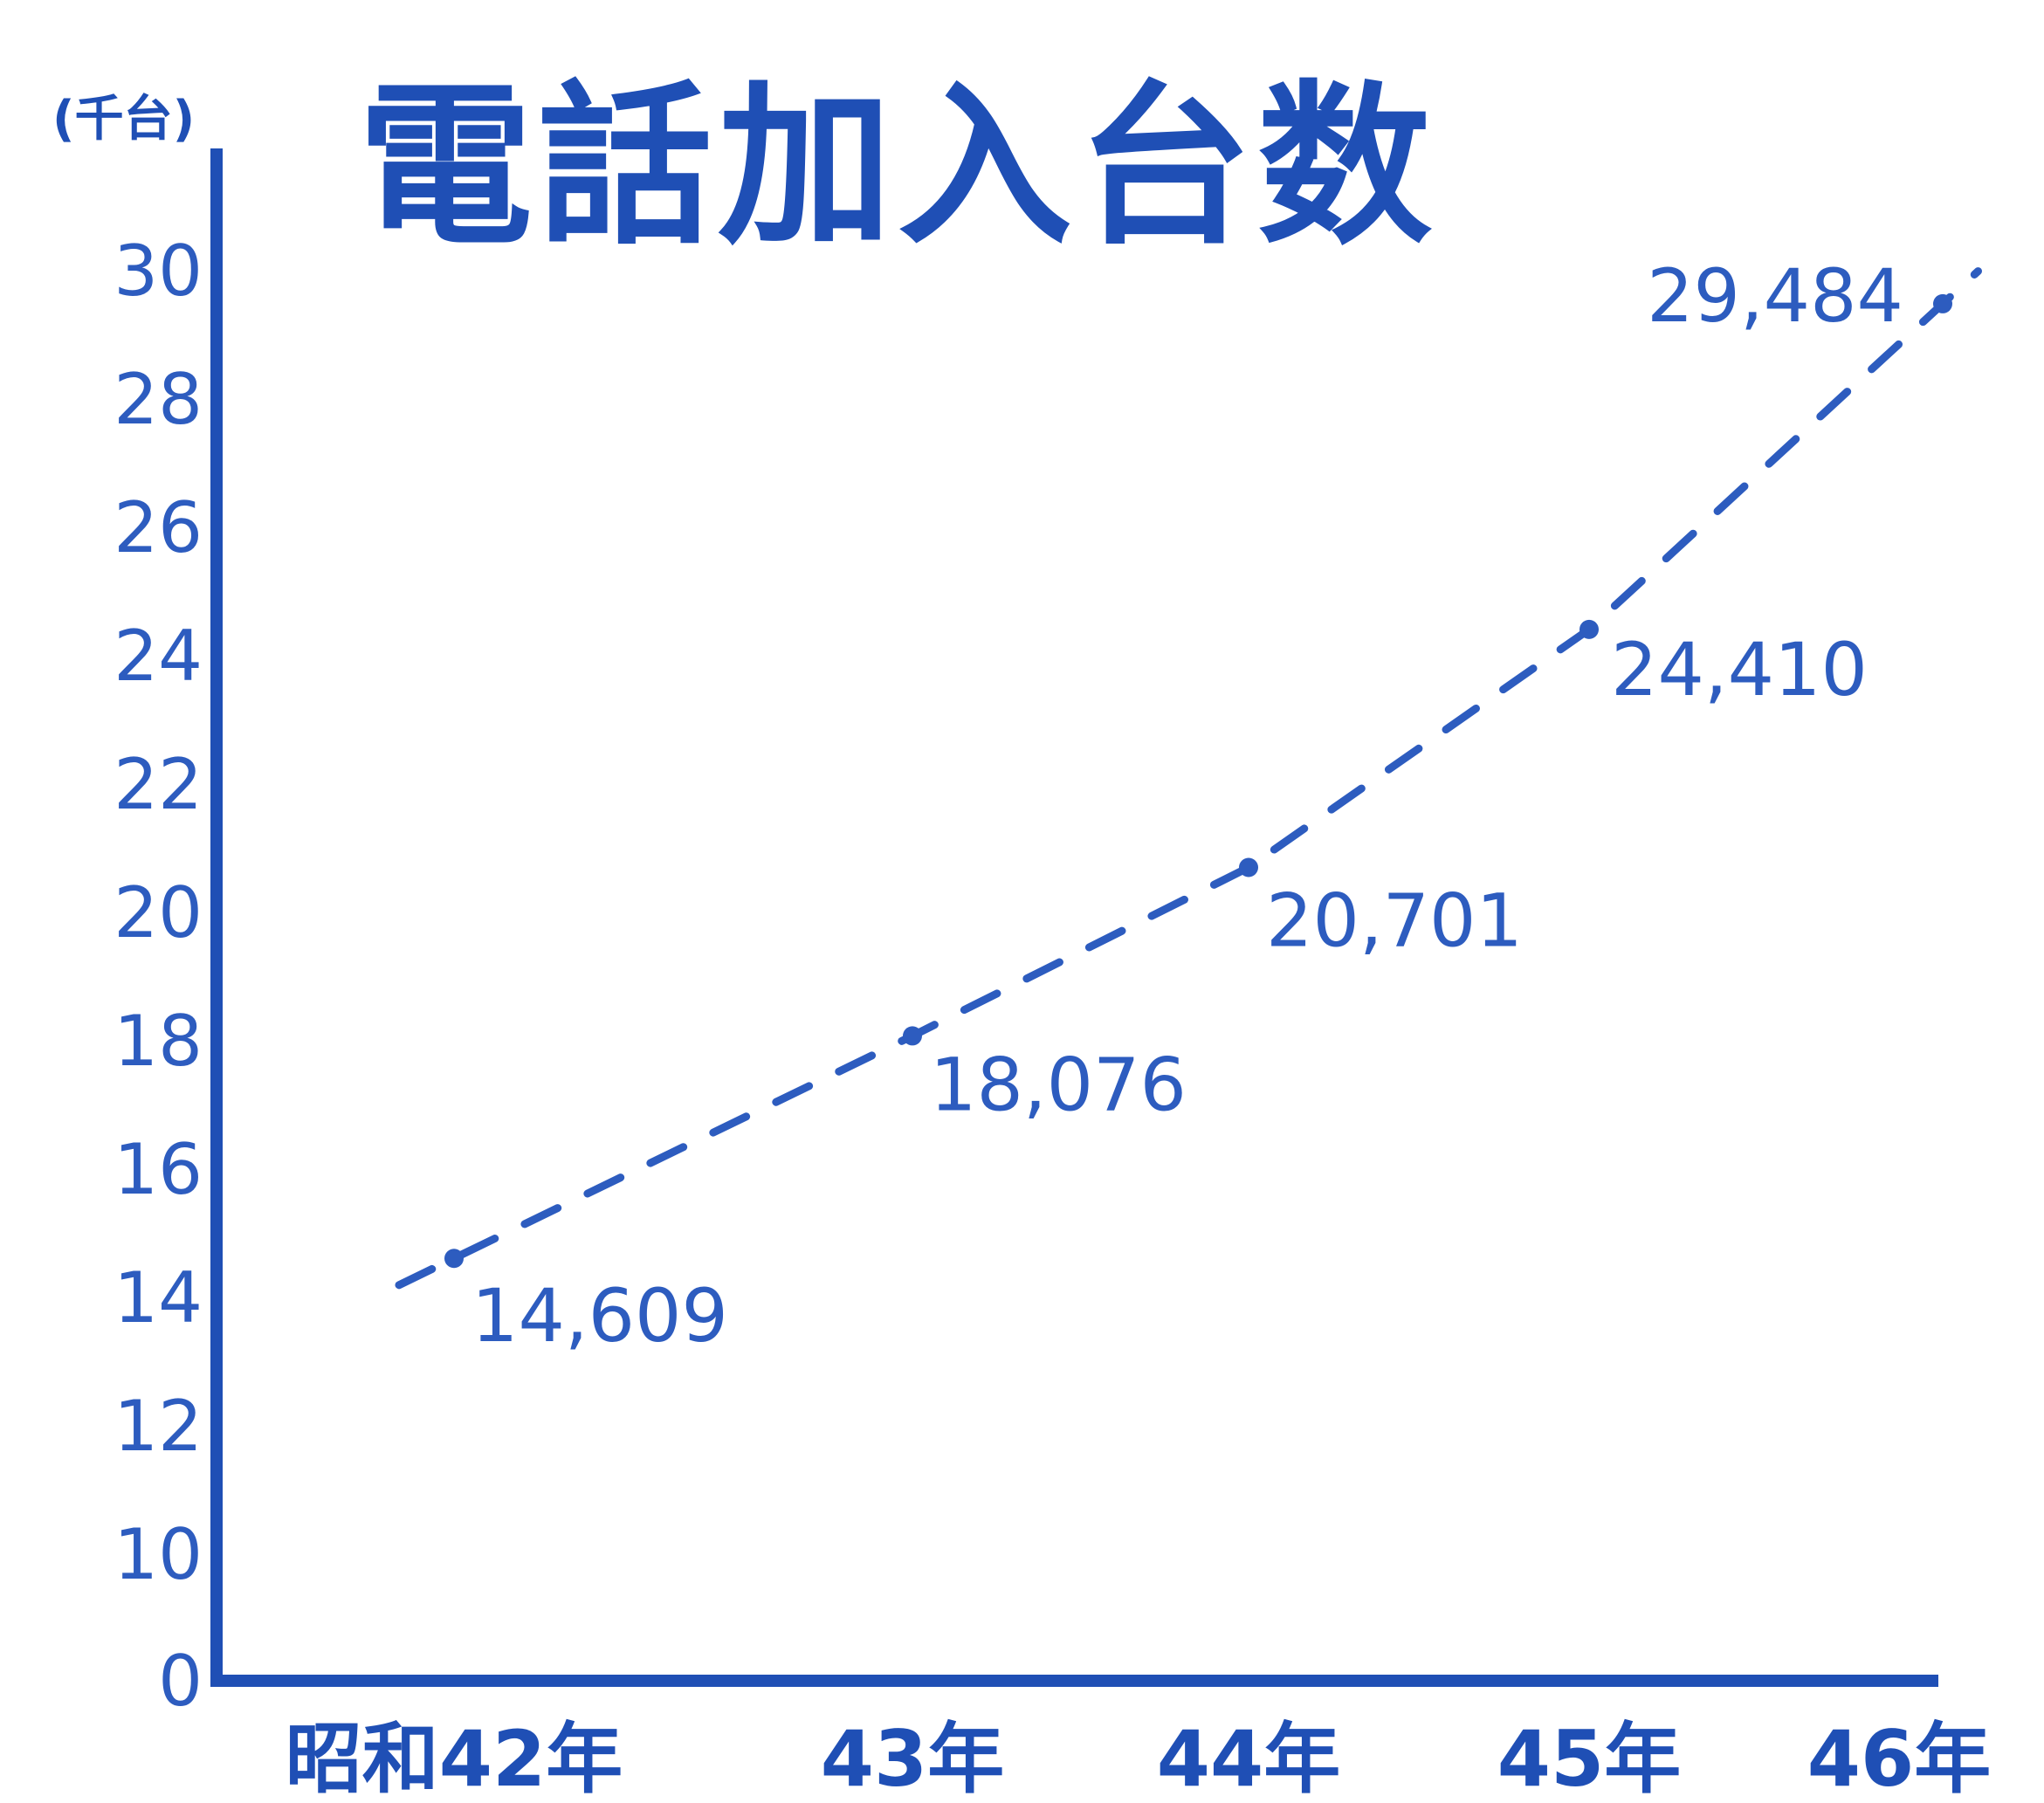 This screenshot has height=1803, width=2044. I want to click on x-tick-label: 44年, so click(1248, 1757).